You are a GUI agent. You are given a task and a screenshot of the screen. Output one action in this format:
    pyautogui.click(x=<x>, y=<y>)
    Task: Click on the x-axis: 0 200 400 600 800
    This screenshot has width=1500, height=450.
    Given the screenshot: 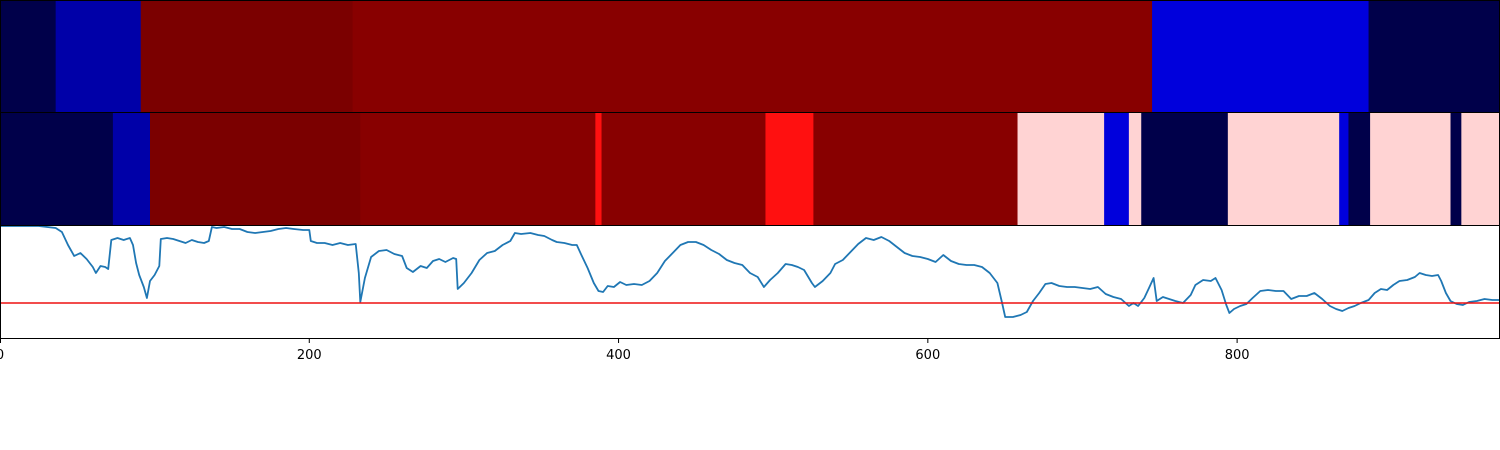 What is the action you would take?
    pyautogui.click(x=625, y=350)
    